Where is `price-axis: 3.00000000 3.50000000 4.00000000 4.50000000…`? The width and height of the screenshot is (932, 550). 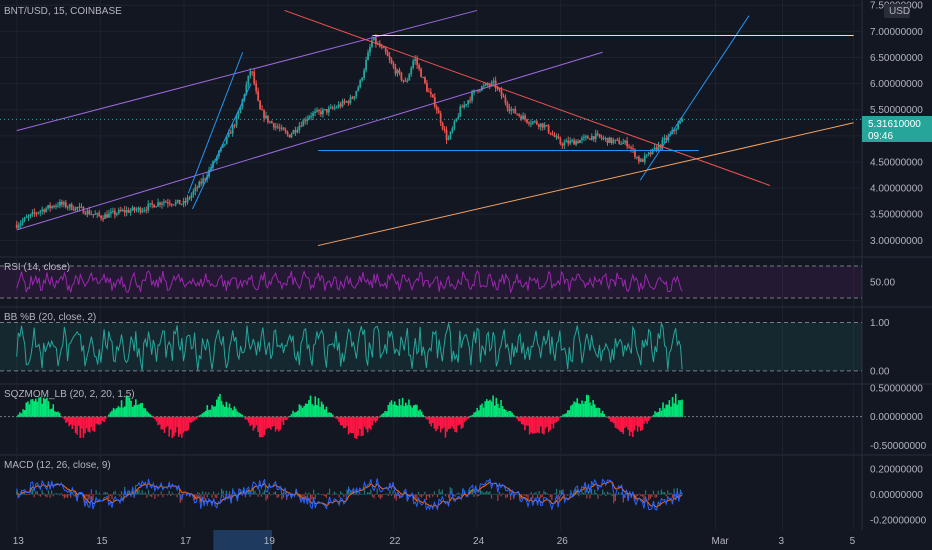
price-axis: 3.00000000 3.50000000 4.00000000 4.50000000… is located at coordinates (898, 264).